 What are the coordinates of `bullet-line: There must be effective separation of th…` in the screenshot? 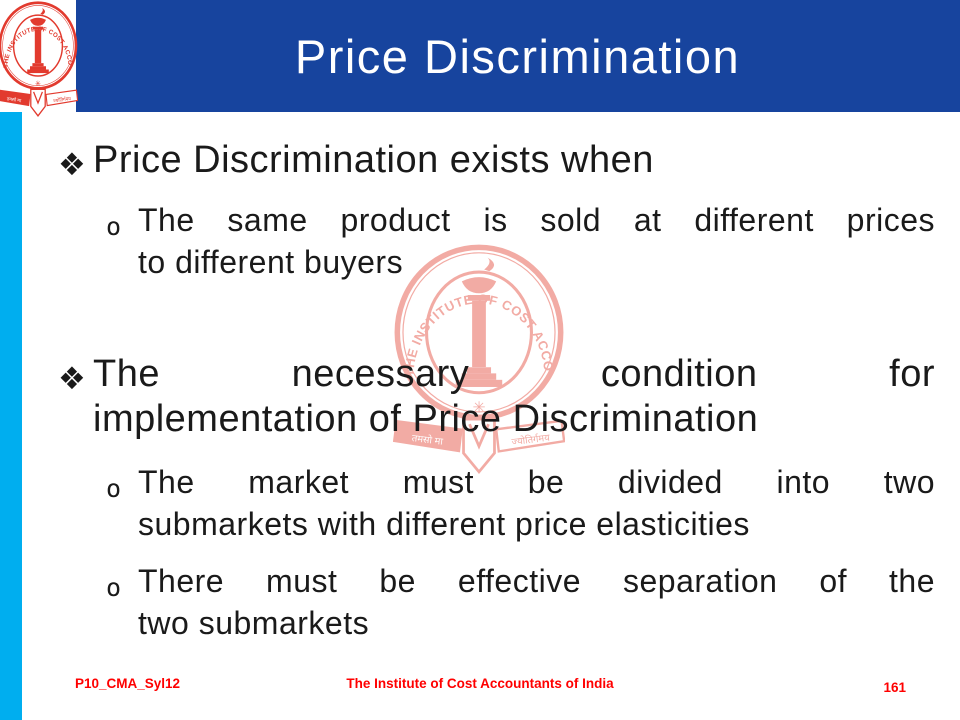 It's located at (536, 581).